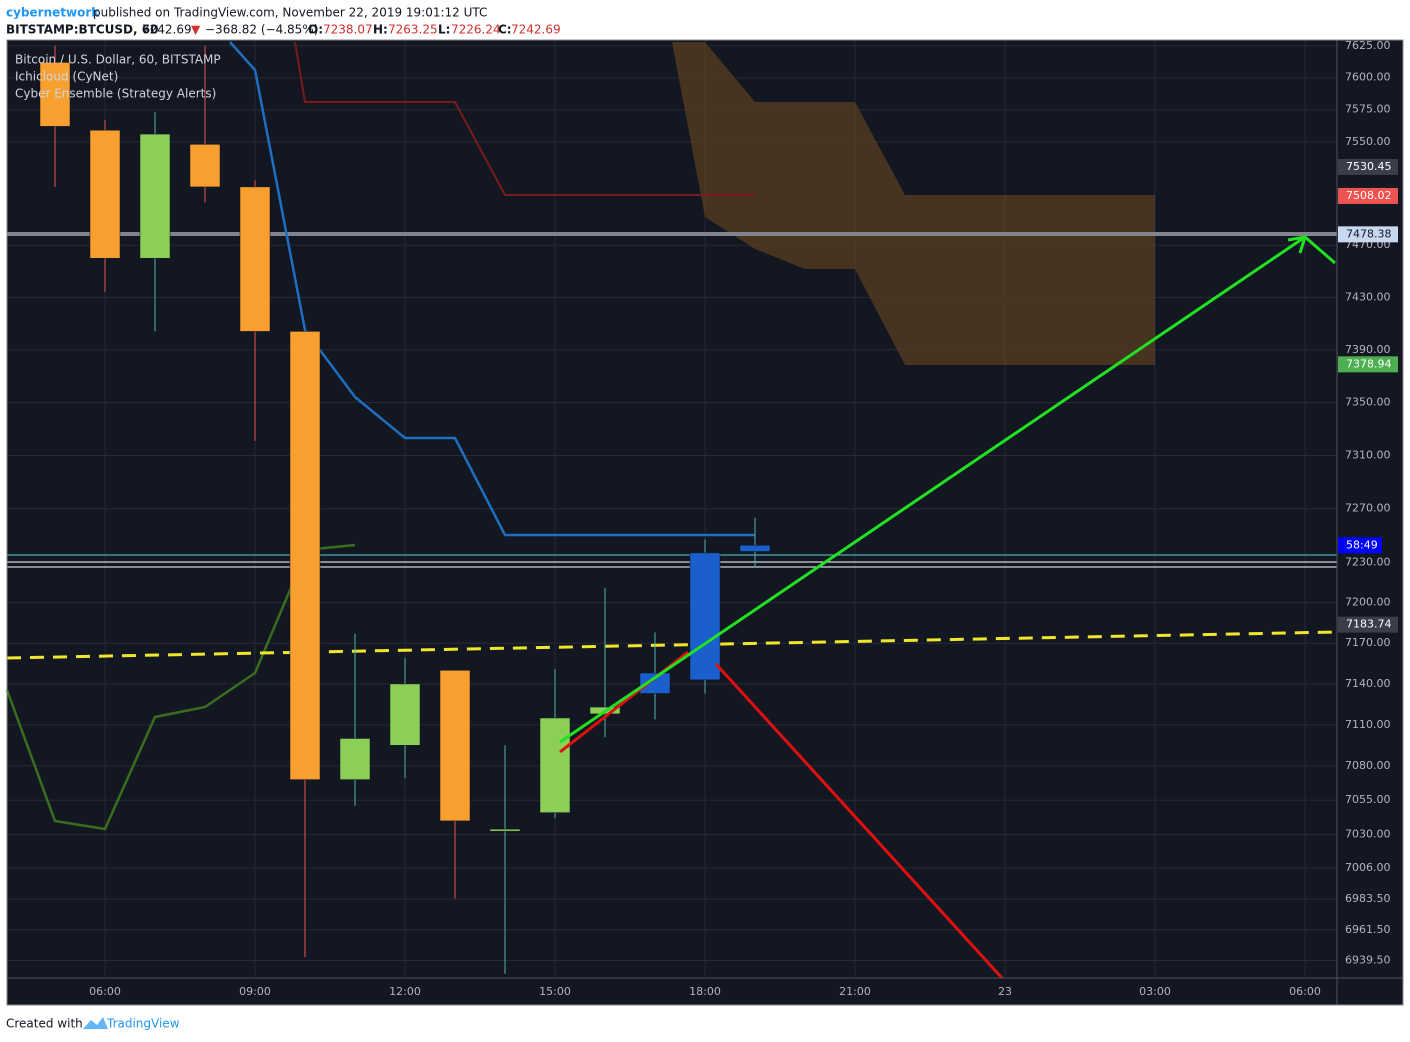  What do you see at coordinates (196, 30) in the screenshot?
I see `arrow: ▼` at bounding box center [196, 30].